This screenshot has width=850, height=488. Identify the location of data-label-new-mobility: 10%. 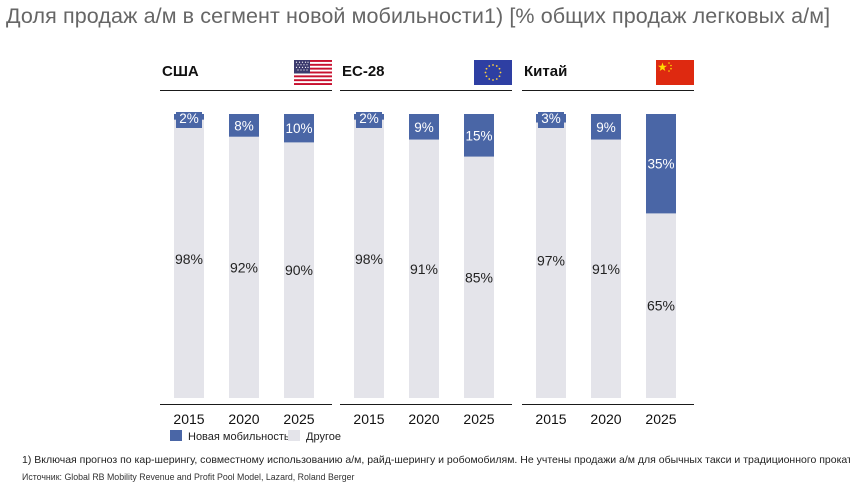
(298, 128).